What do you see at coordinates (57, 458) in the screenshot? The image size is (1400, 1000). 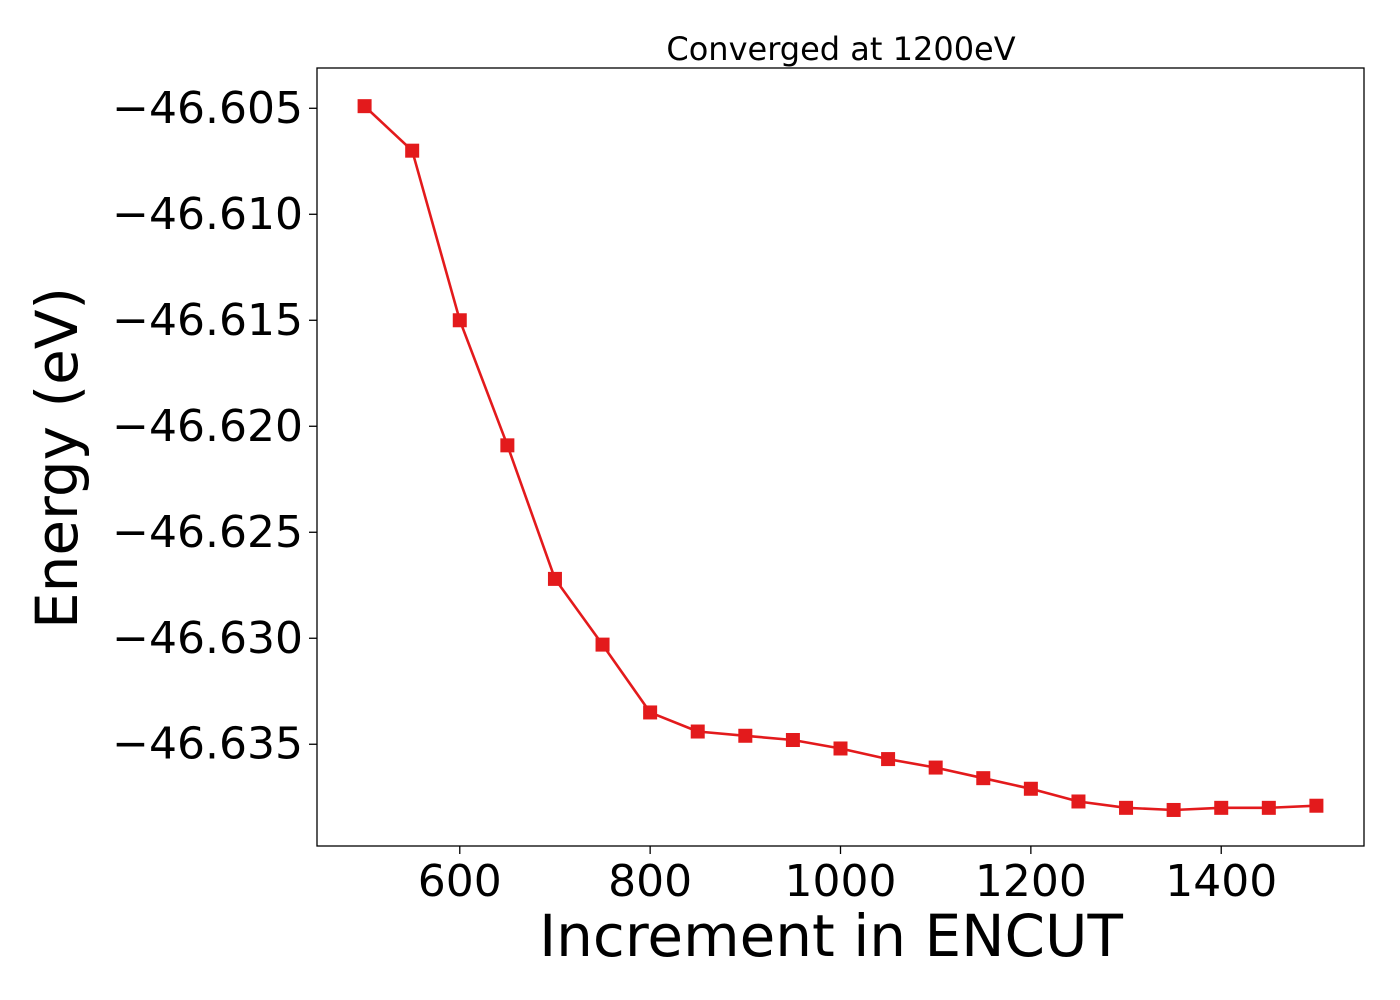 I see `y-axis-label: Energy (eV)` at bounding box center [57, 458].